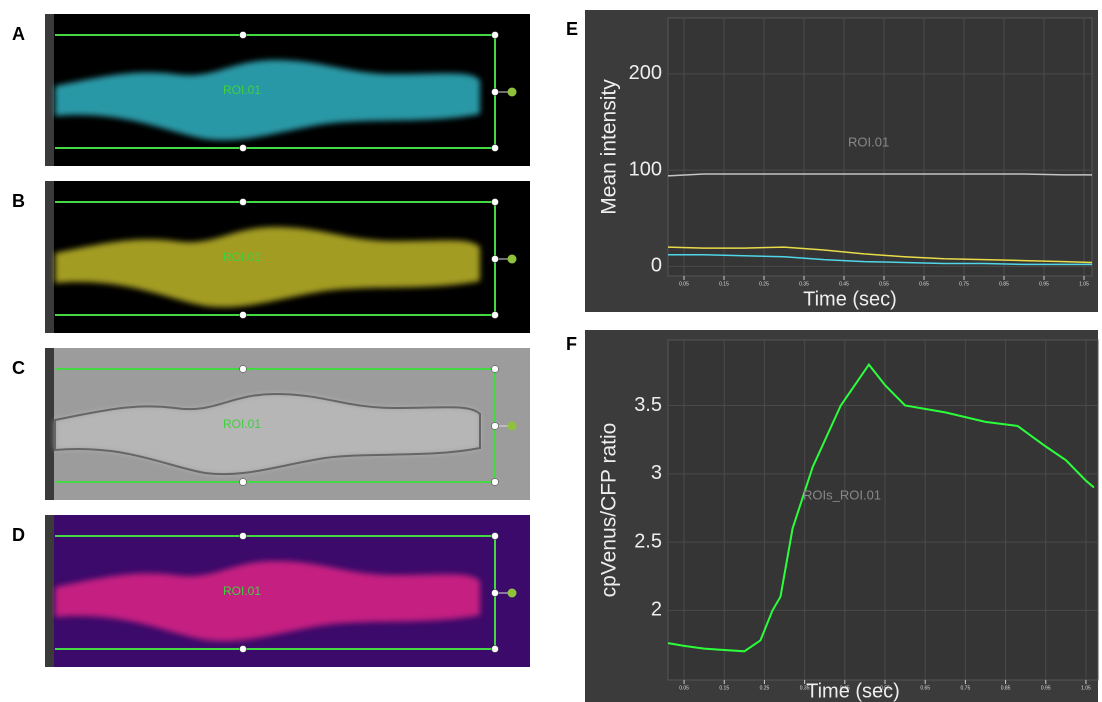 The height and width of the screenshot is (702, 1102). I want to click on y-tick-label: 3, so click(656, 473).